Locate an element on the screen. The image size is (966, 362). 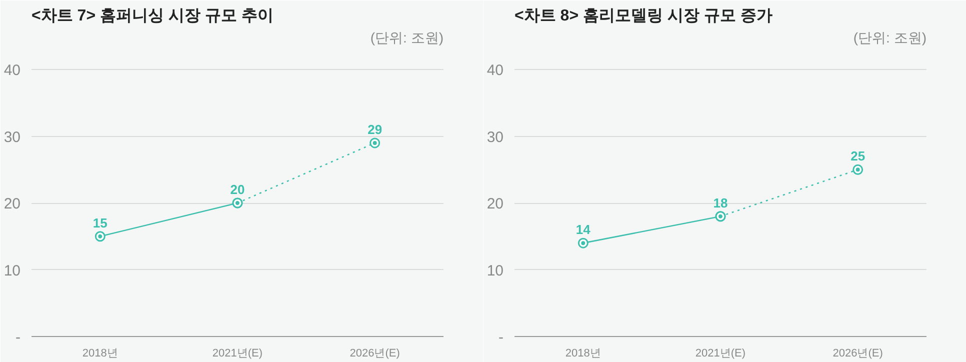
data-label: 18 is located at coordinates (720, 202).